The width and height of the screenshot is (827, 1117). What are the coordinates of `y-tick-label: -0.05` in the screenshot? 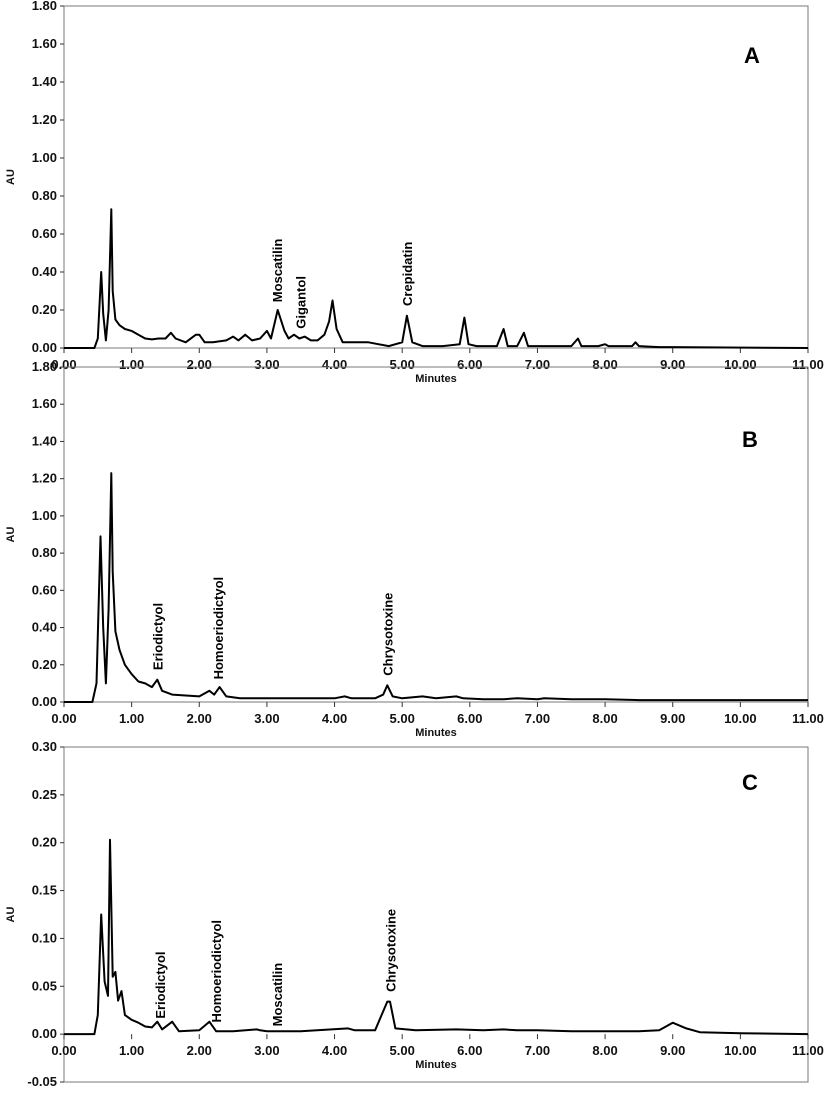 It's located at (42, 1081).